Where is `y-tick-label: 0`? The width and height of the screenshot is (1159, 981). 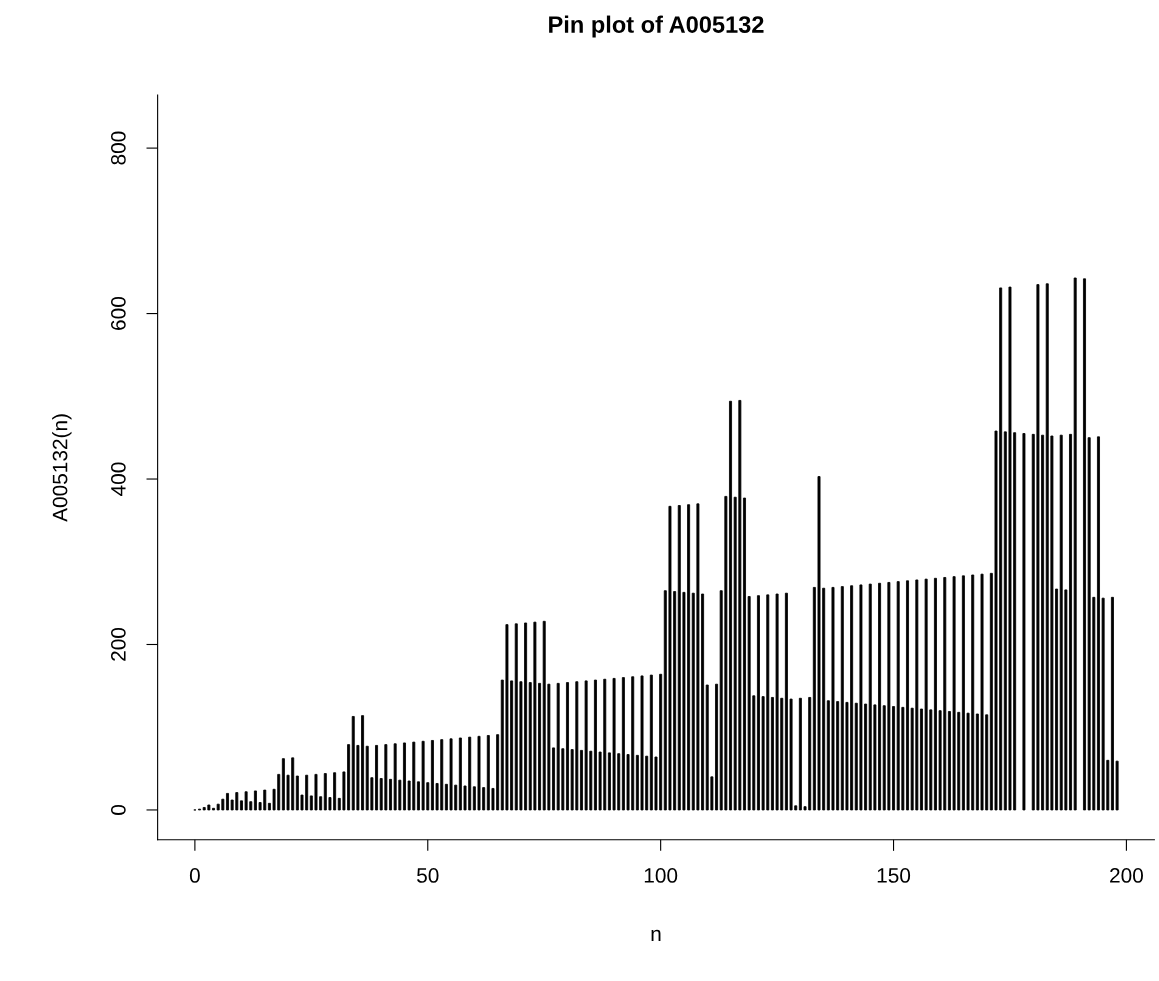
y-tick-label: 0 is located at coordinates (118, 809).